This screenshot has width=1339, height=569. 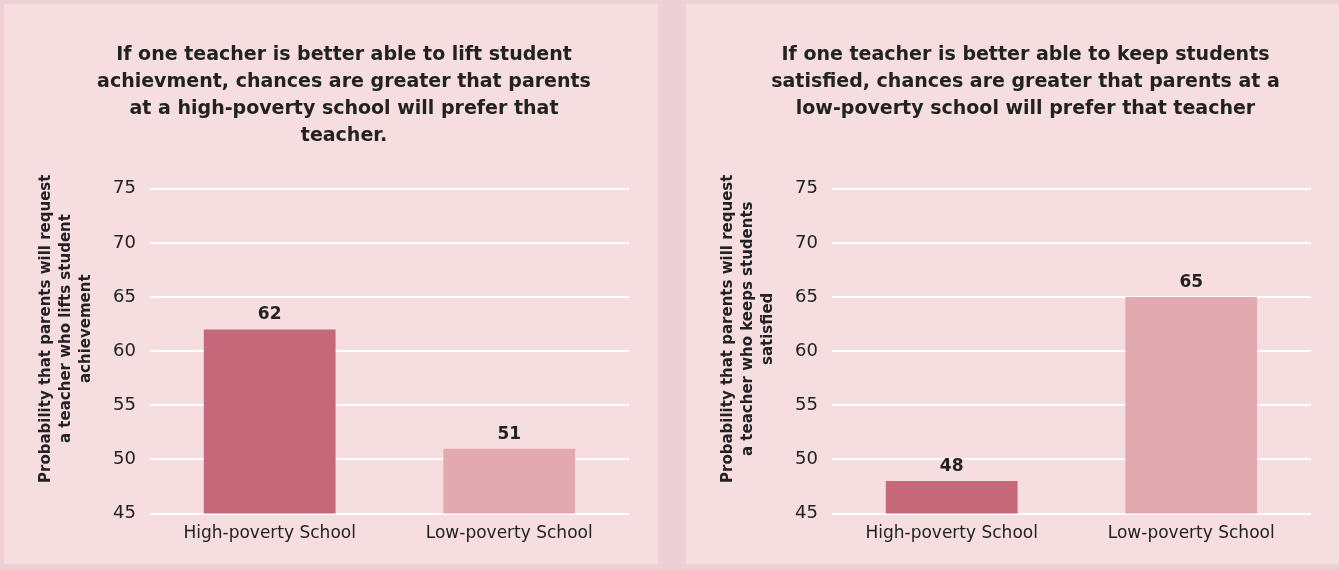 What do you see at coordinates (1025, 80) in the screenshot?
I see `chart-title: If one teacher is better able to keep students satisfied, chances are greater that parents at a low-poverty school will prefer that teacher` at bounding box center [1025, 80].